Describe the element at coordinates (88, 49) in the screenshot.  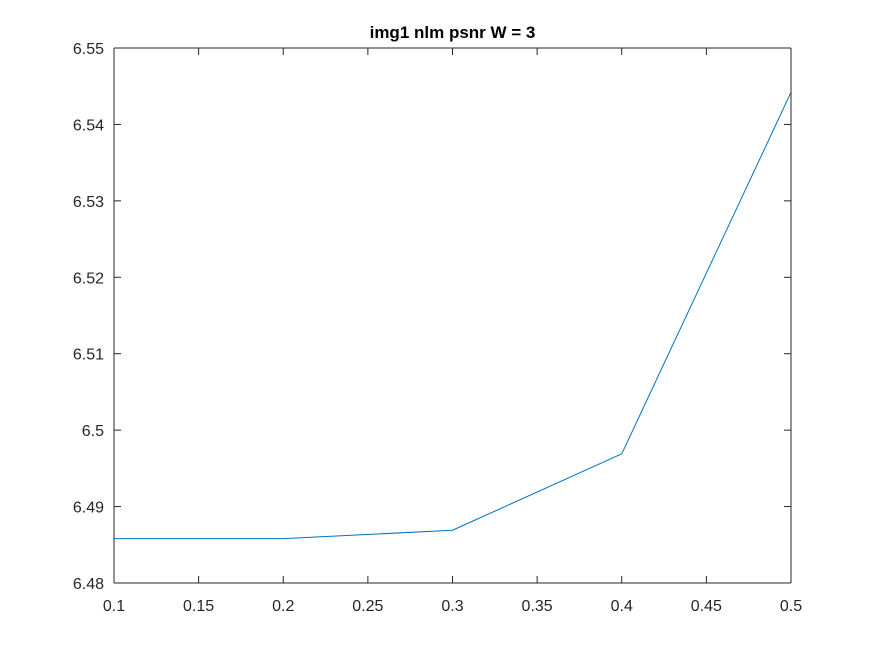
I see `y-tick-label: 6.55` at that location.